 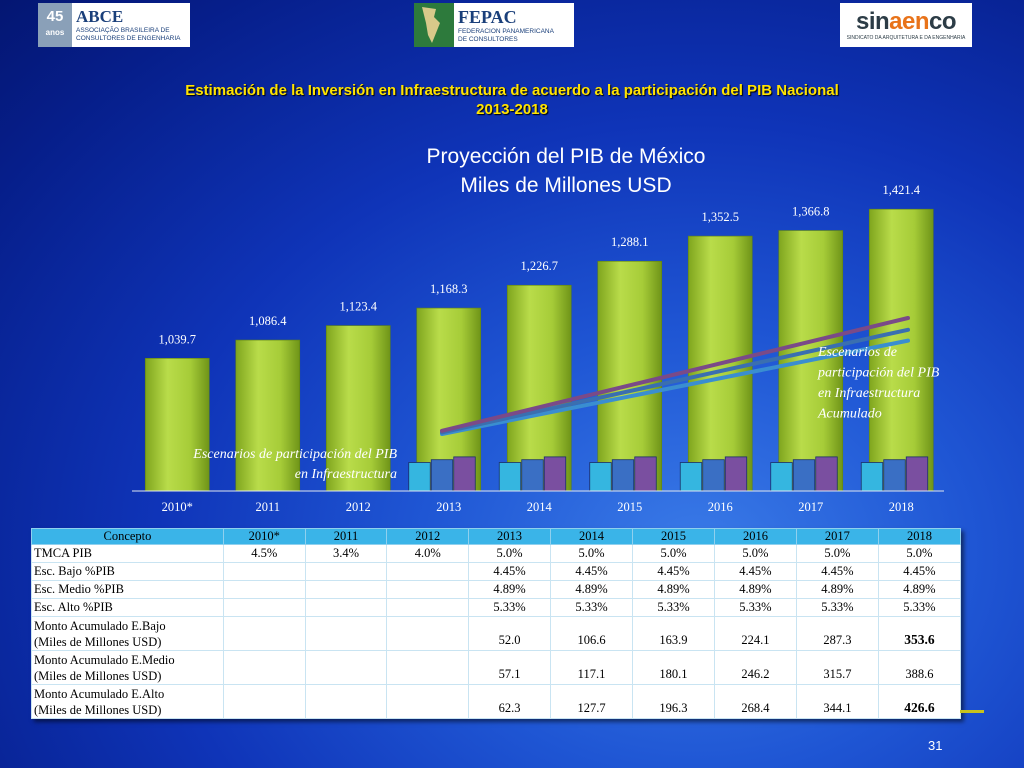 What do you see at coordinates (428, 536) in the screenshot?
I see `table-header-3: 2012` at bounding box center [428, 536].